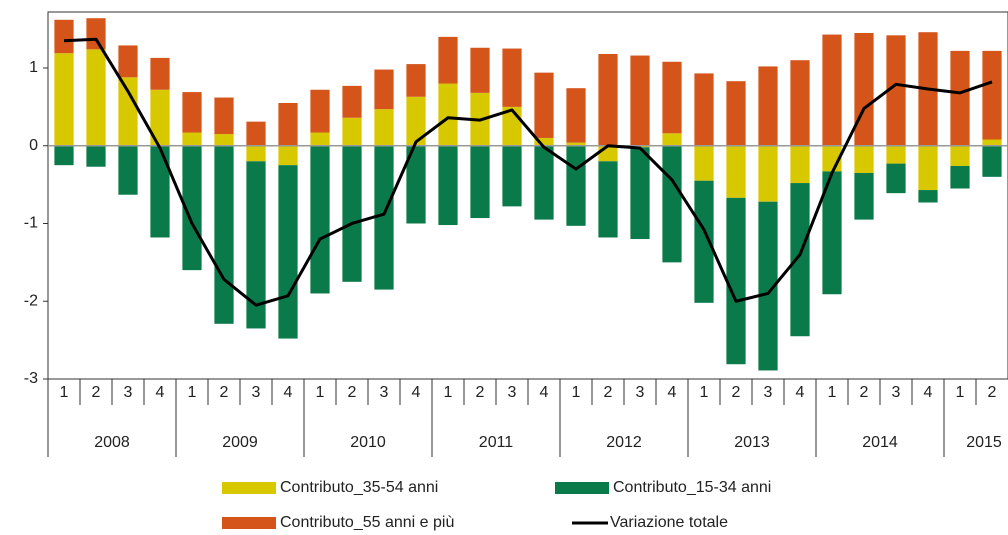 The image size is (1008, 535). What do you see at coordinates (31, 300) in the screenshot?
I see `y-tick-label: -2` at bounding box center [31, 300].